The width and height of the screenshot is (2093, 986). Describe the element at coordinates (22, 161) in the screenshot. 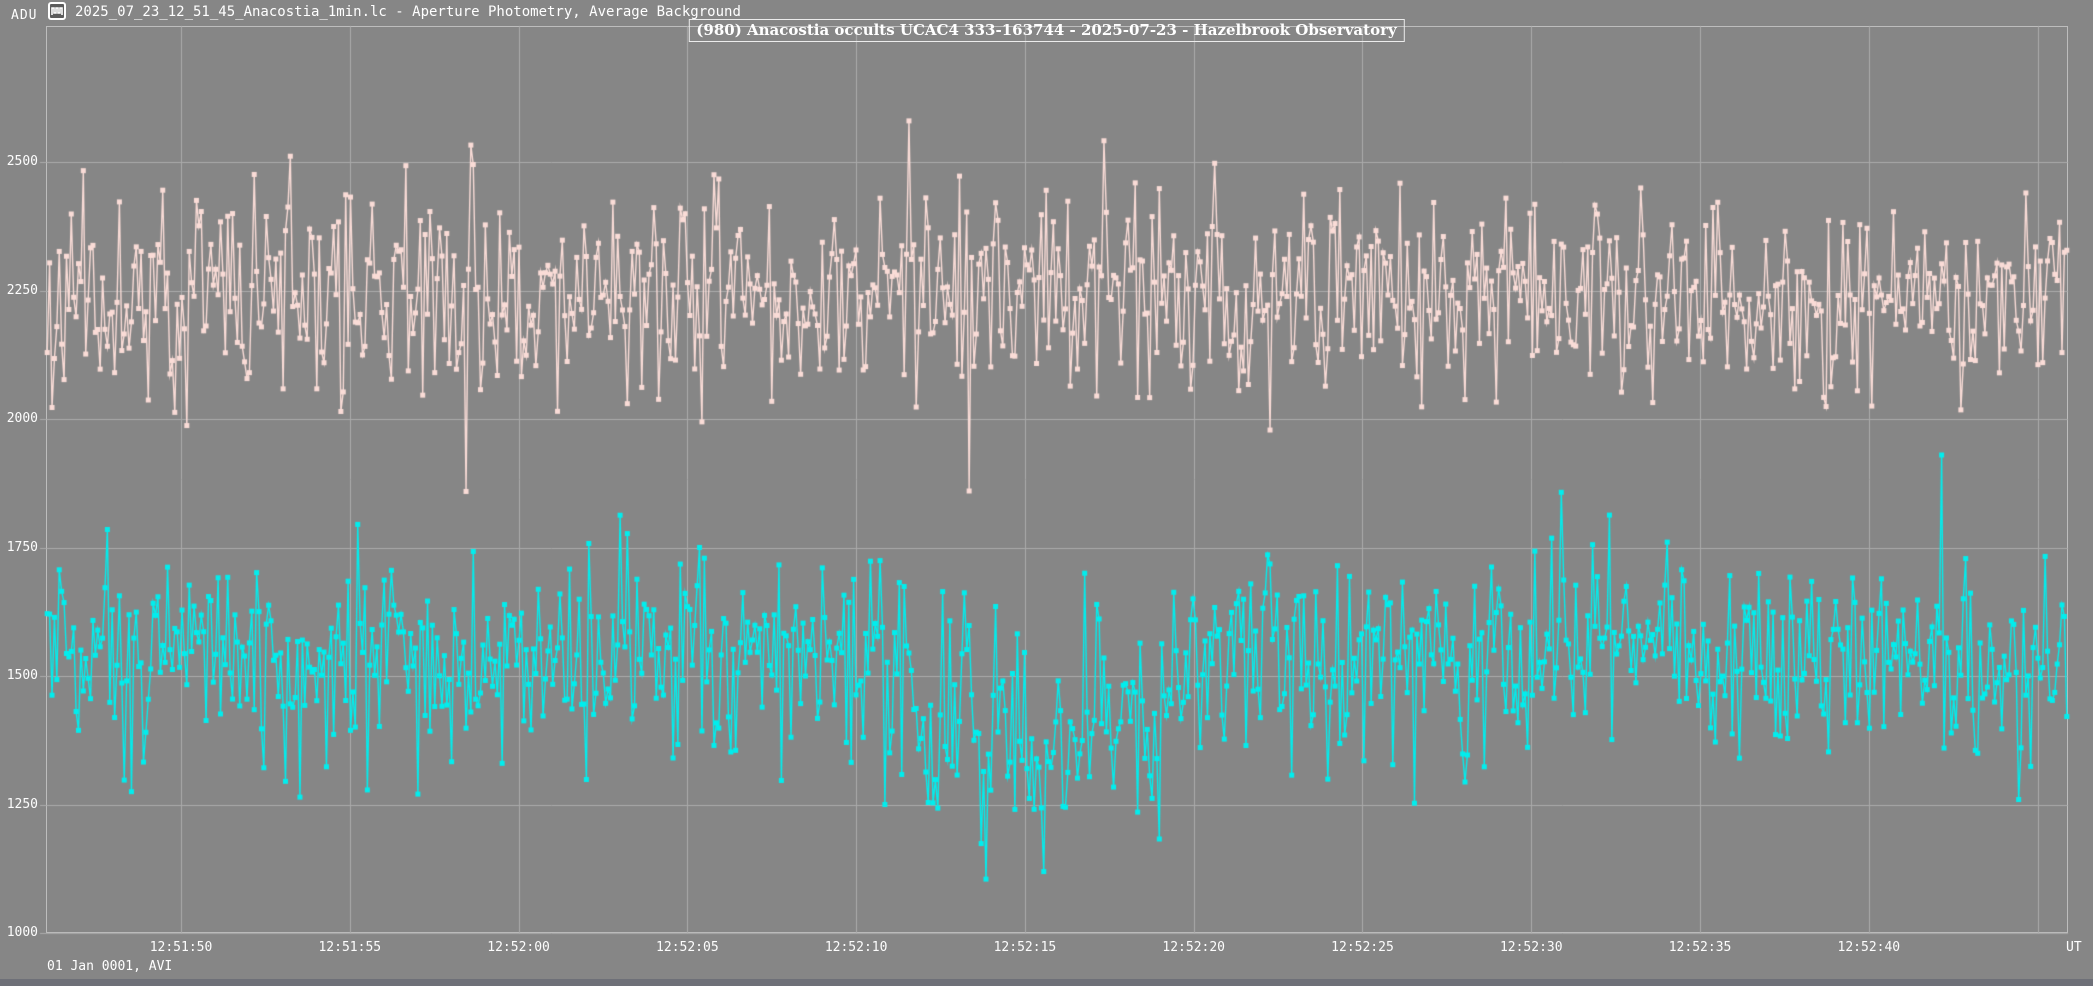

I see `y-tick-label: 2500` at that location.